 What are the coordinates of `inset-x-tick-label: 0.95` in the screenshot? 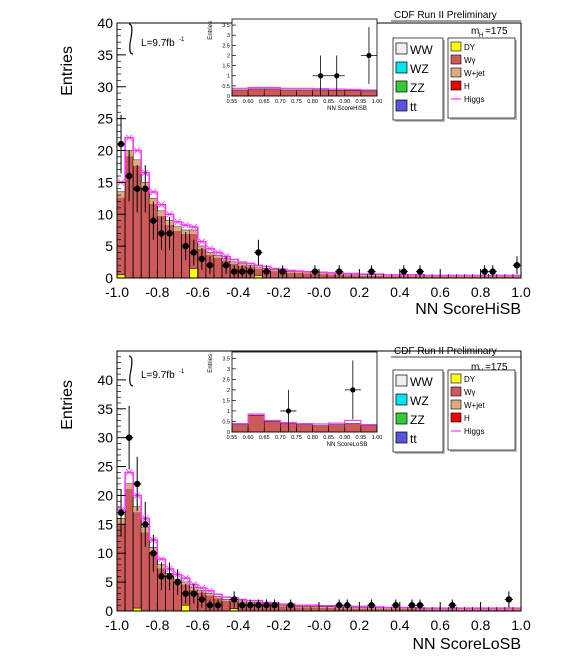 It's located at (361, 102).